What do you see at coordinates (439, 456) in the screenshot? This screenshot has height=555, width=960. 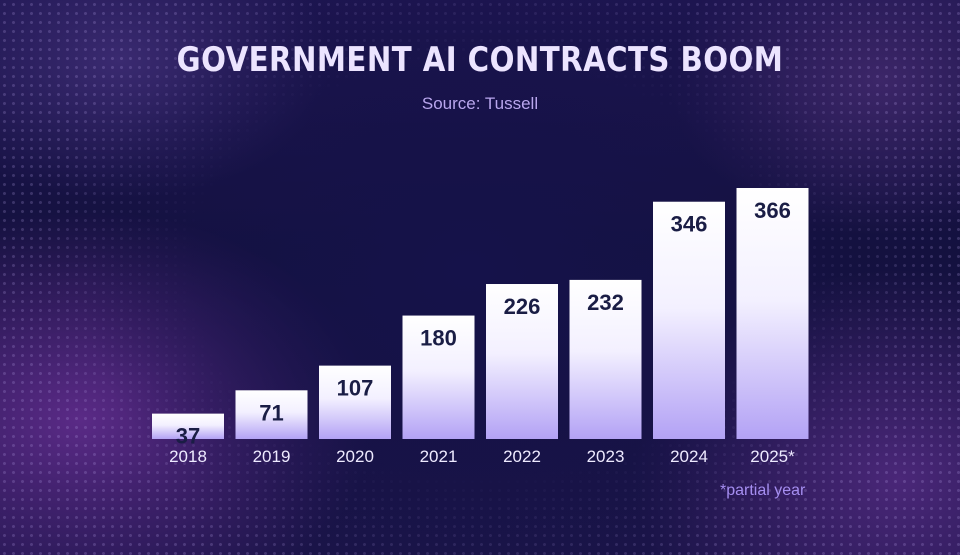 I see `x-tick-label: 2021` at bounding box center [439, 456].